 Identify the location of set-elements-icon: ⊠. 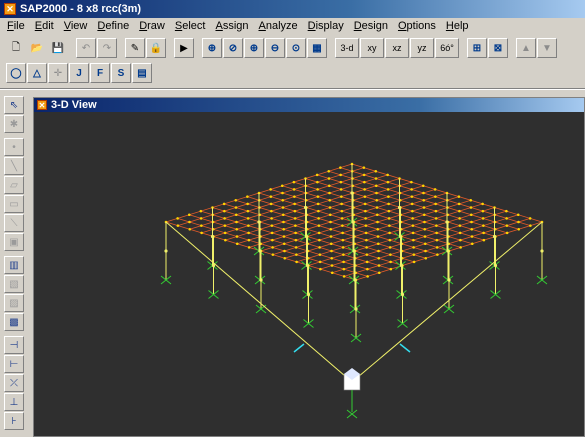
(498, 48).